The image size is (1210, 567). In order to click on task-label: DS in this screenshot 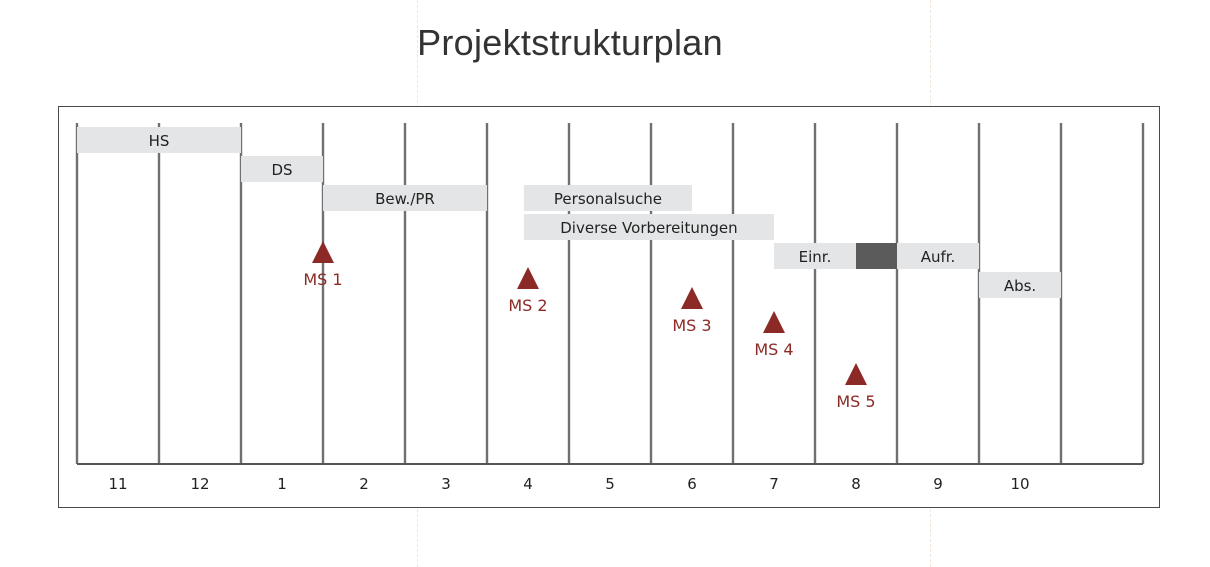, I will do `click(281, 170)`.